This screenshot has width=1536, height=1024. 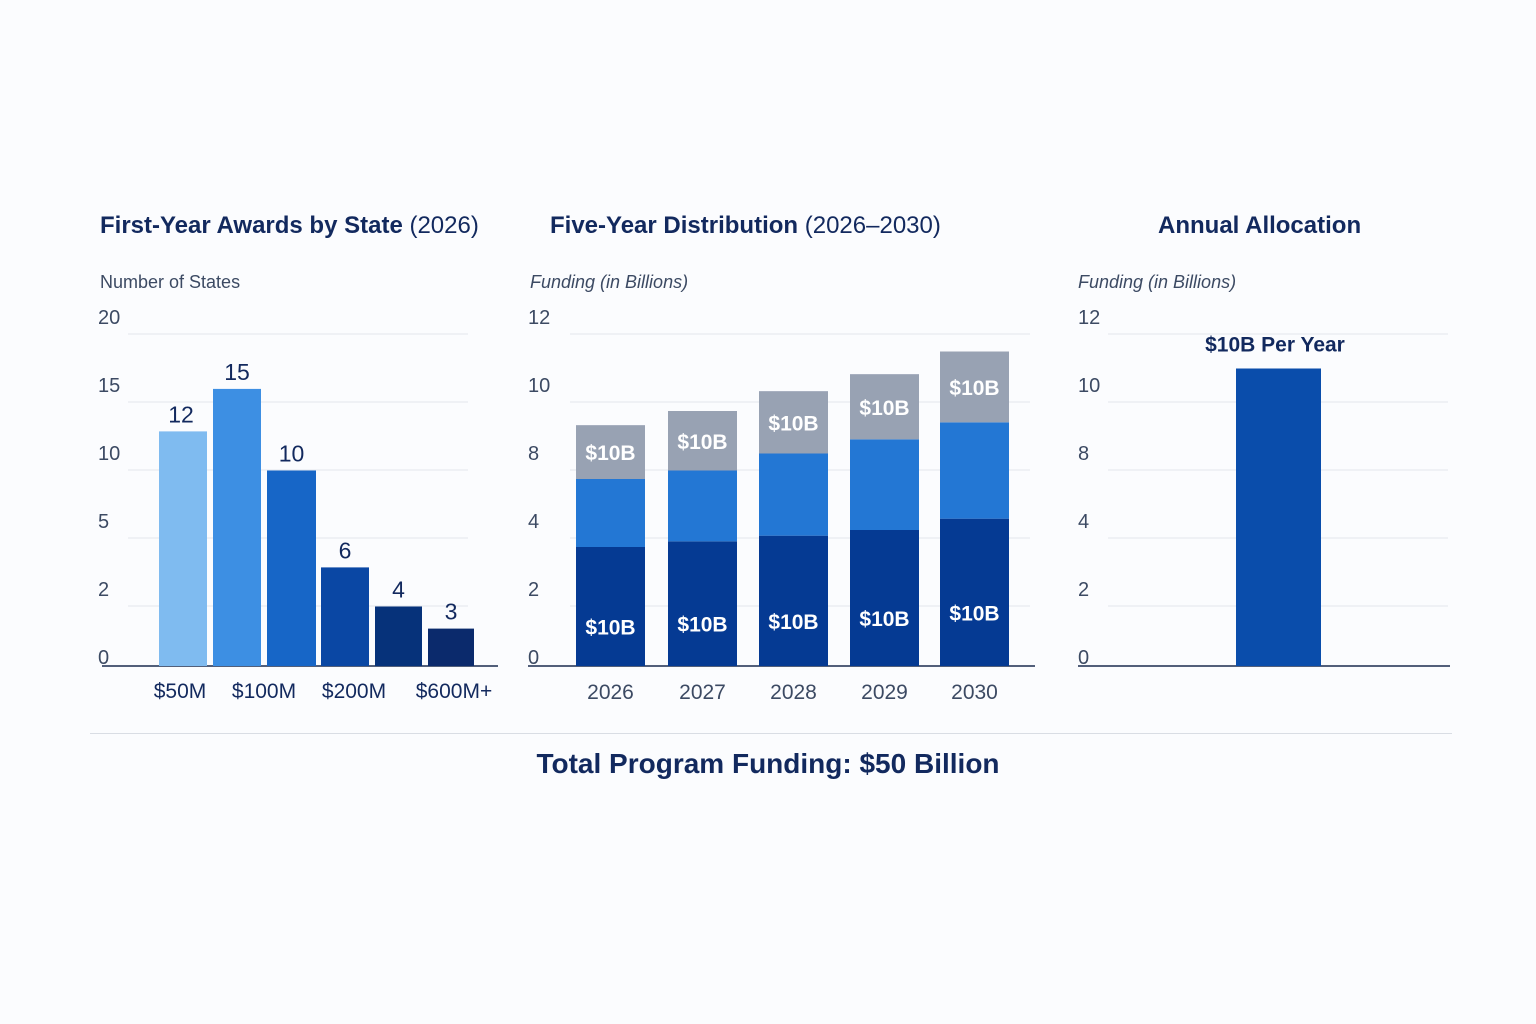 What do you see at coordinates (533, 658) in the screenshot?
I see `chart2-ytick-0: 0` at bounding box center [533, 658].